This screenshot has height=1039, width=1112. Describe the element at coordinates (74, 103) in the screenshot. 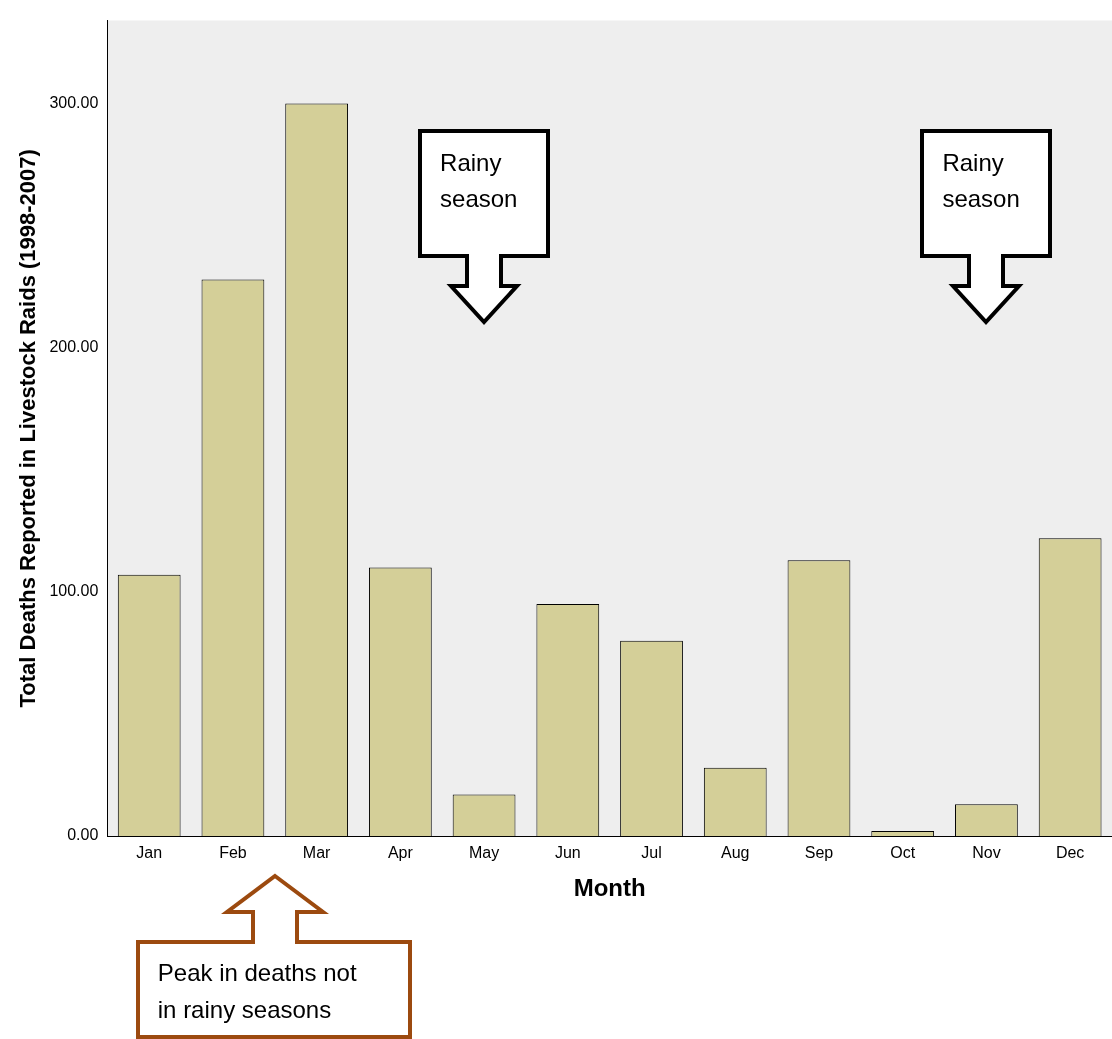

I see `y-tick-label: 300.00` at that location.